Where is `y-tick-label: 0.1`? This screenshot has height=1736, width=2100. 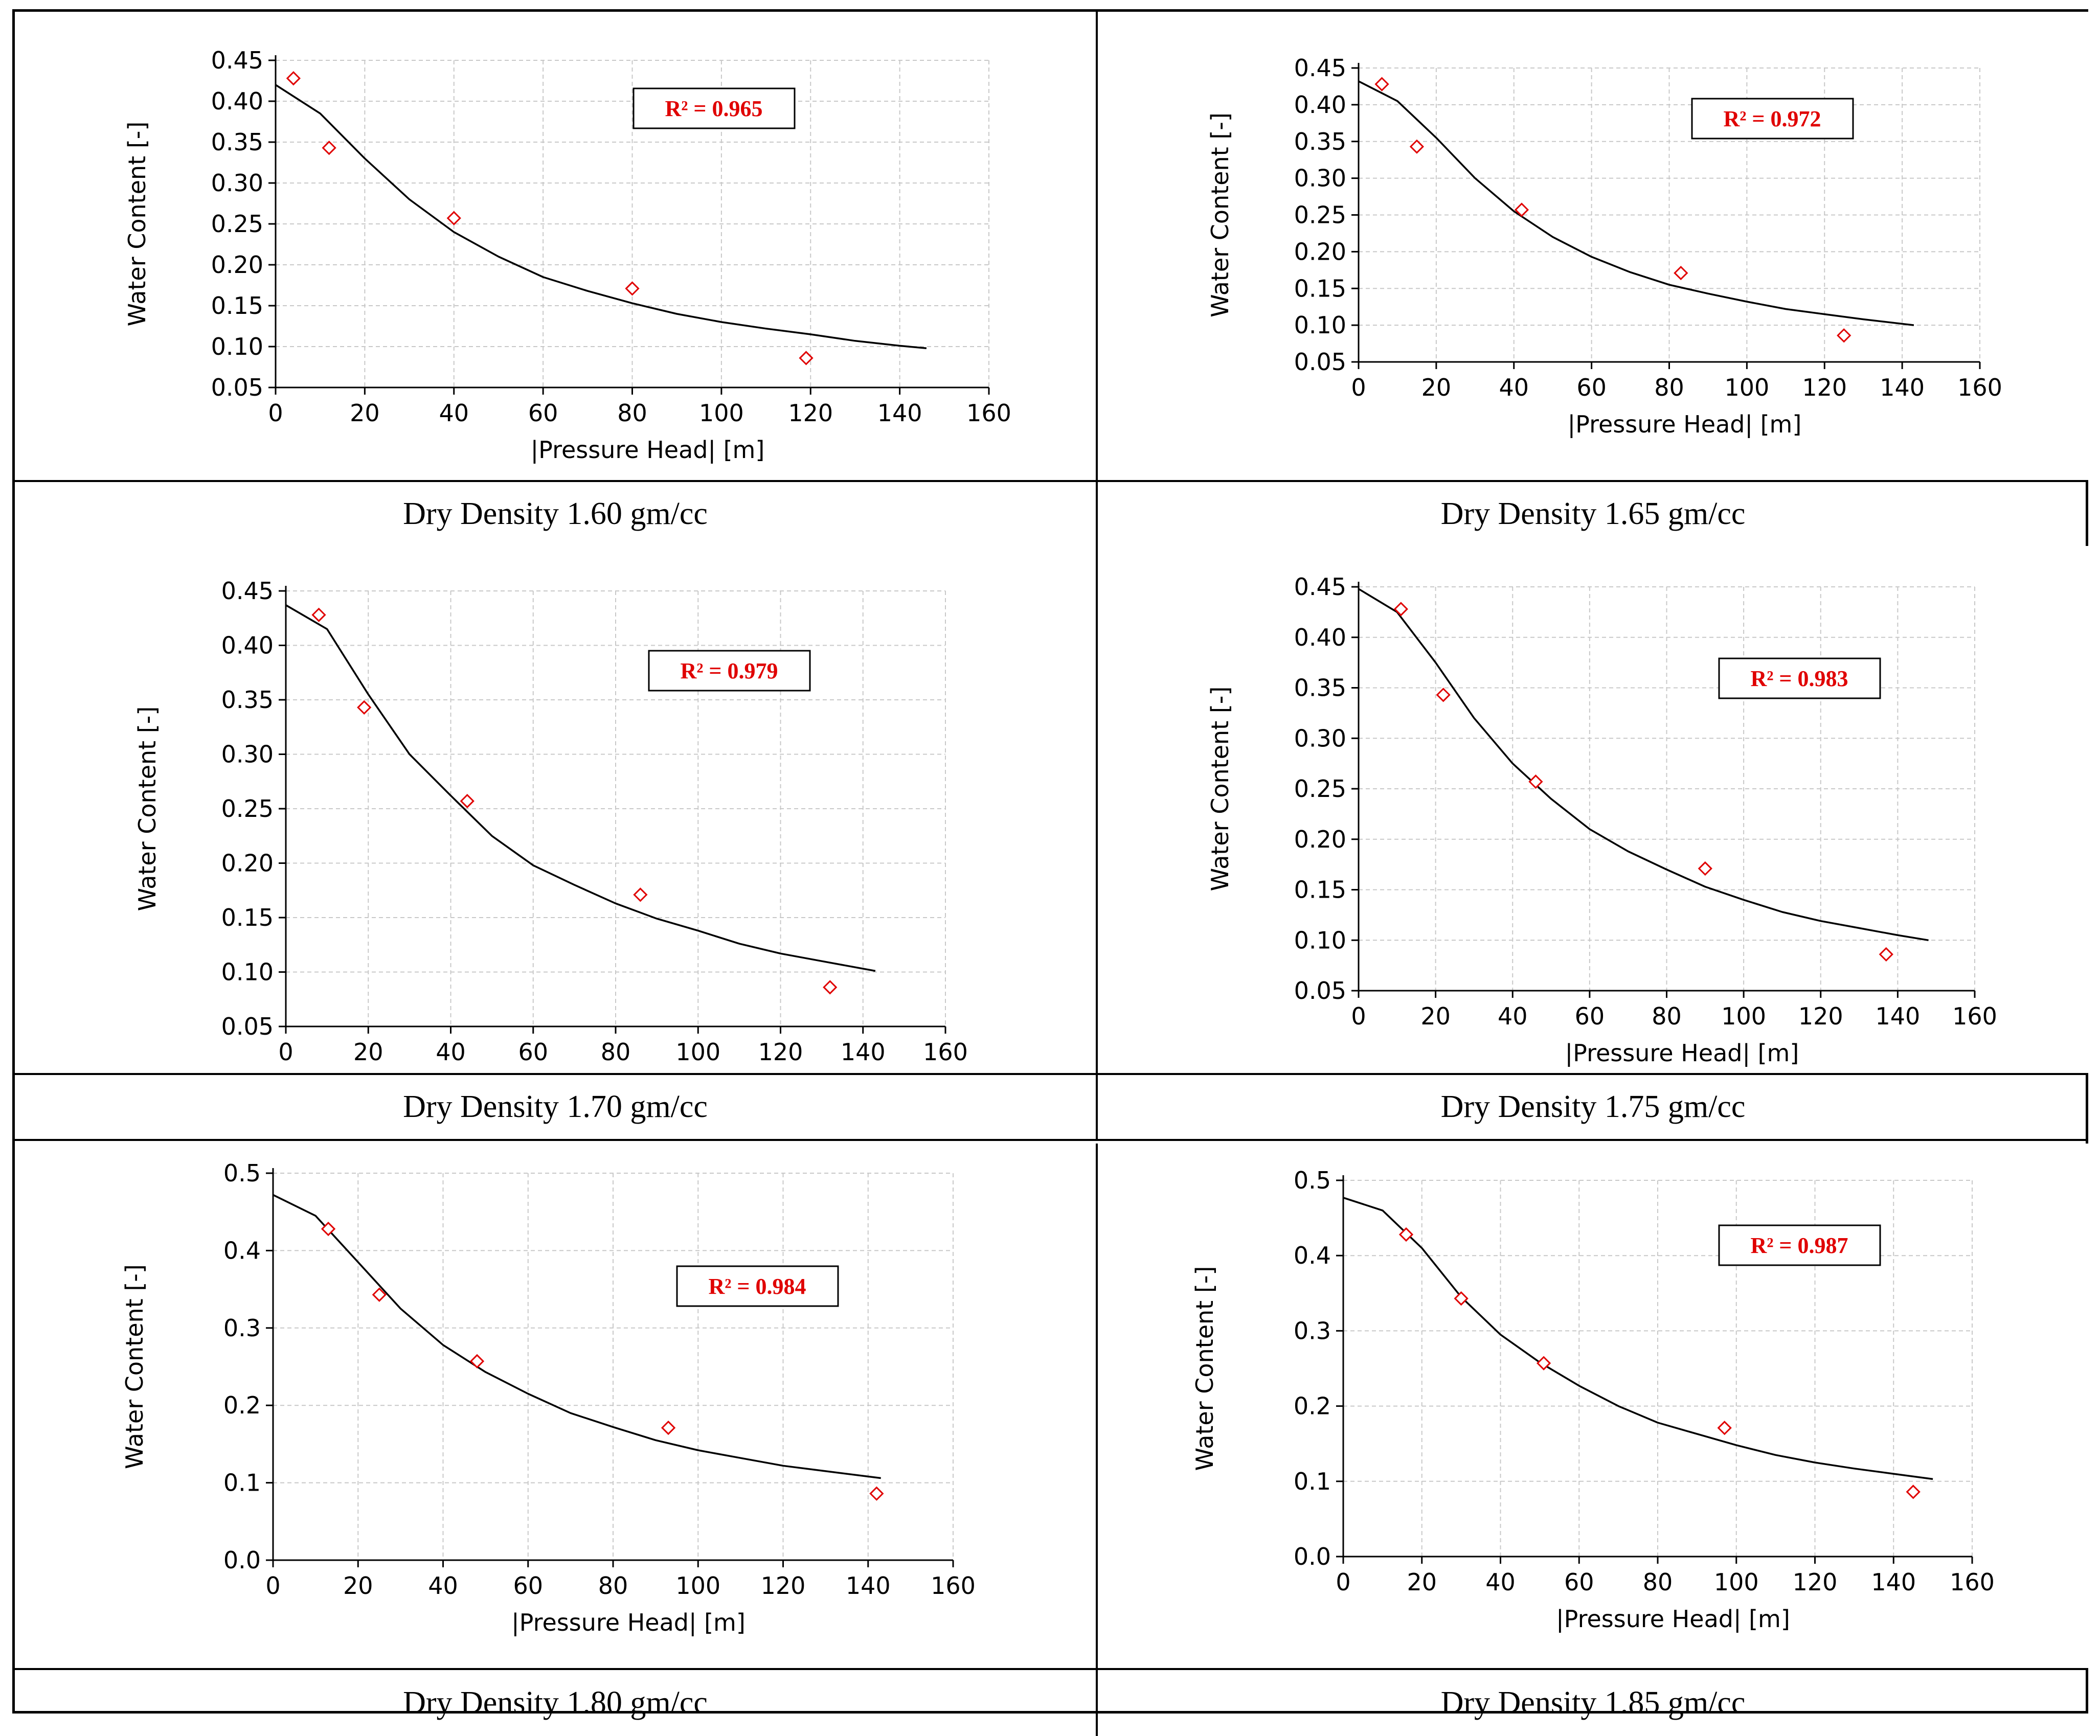
y-tick-label: 0.1 is located at coordinates (1313, 1481).